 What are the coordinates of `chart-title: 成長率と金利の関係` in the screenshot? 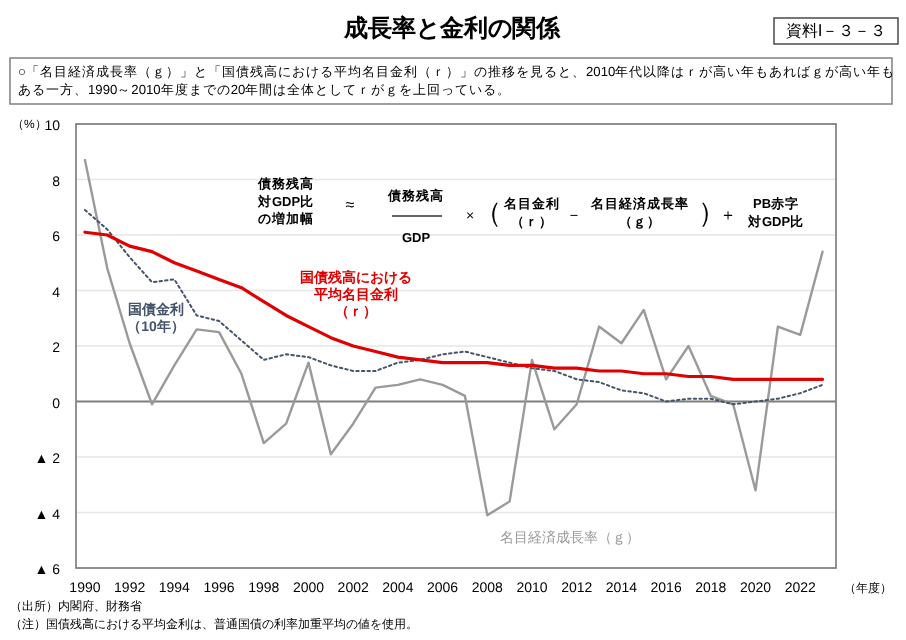 It's located at (452, 28).